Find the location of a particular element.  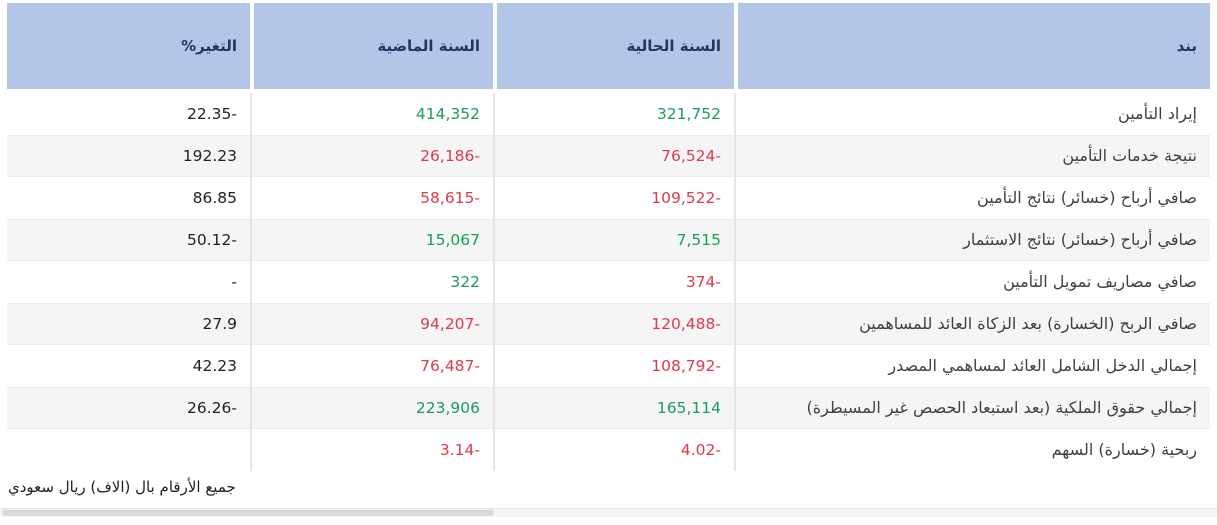

horizontal-scrollbar-thumb is located at coordinates (248, 513).